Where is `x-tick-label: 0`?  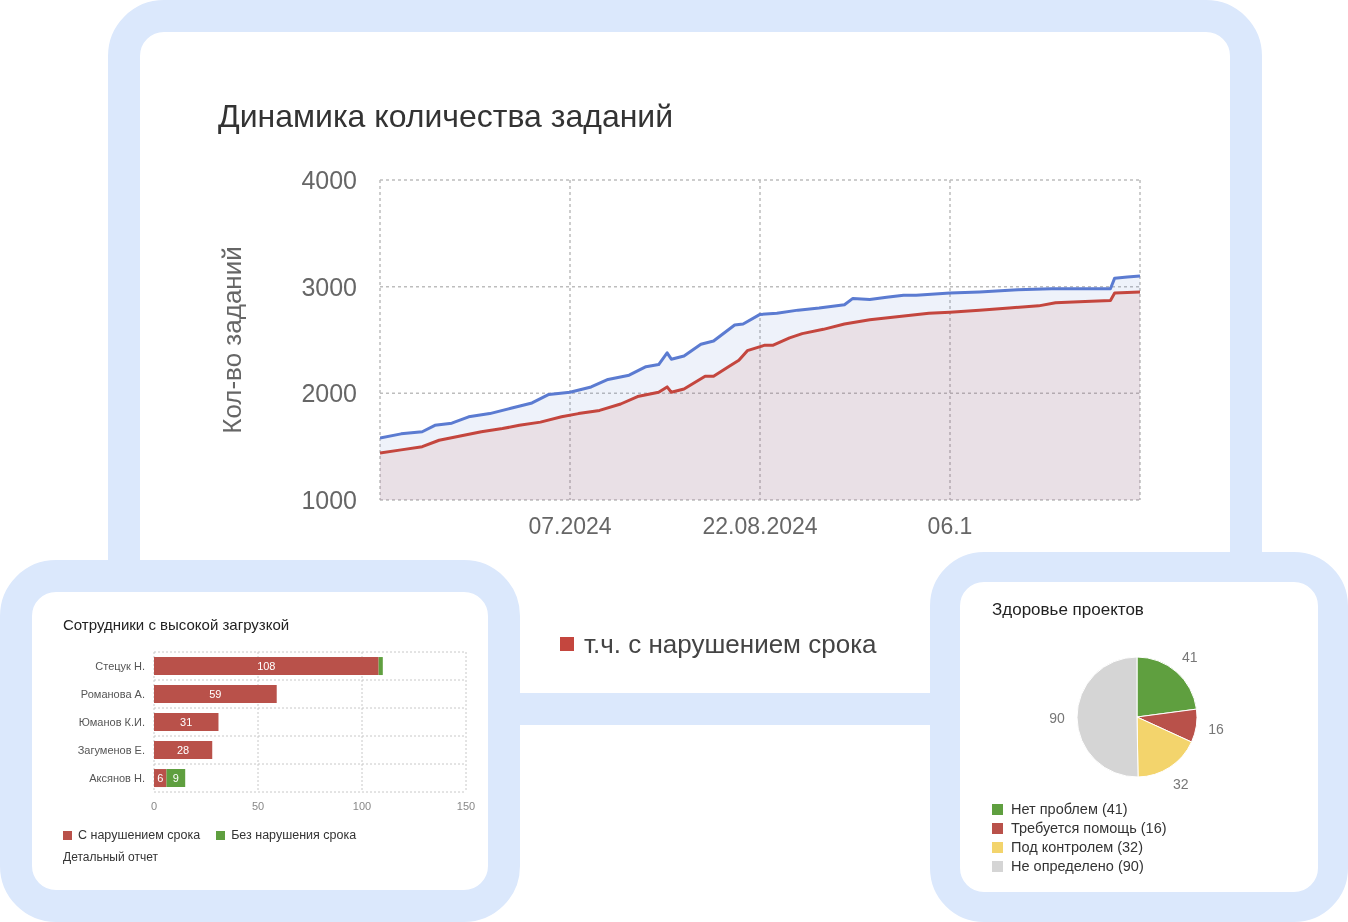 x-tick-label: 0 is located at coordinates (154, 805).